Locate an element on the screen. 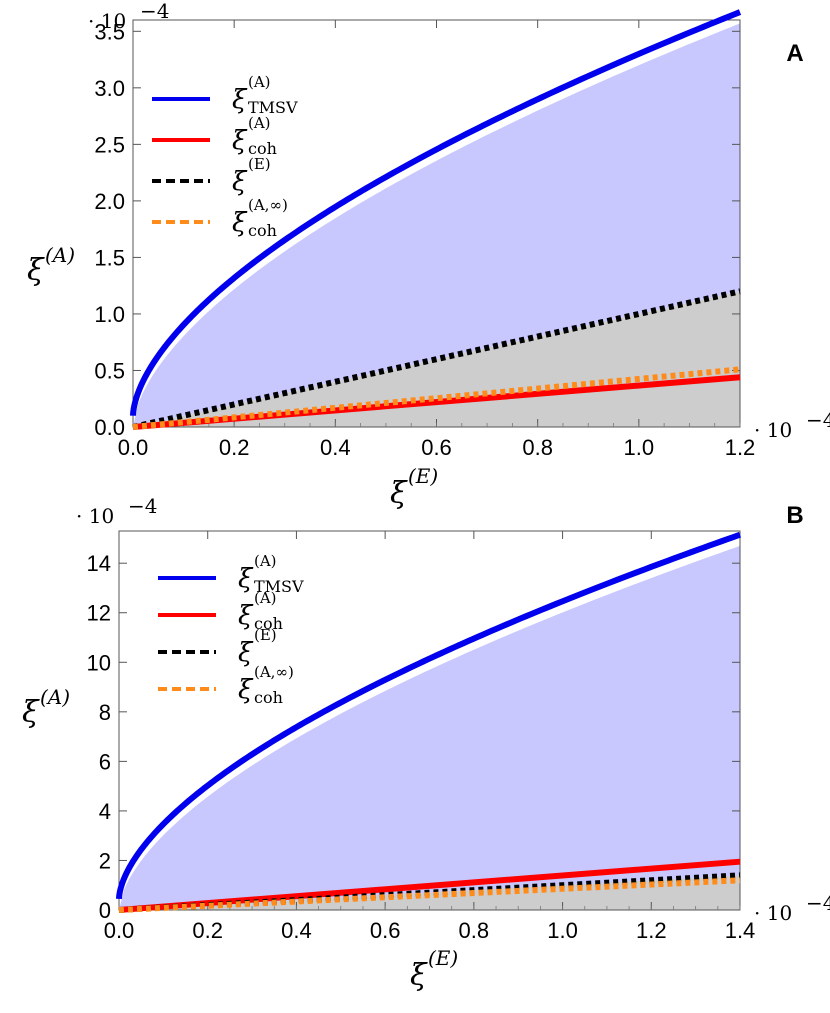  series-line-xi-e is located at coordinates (436, 359).